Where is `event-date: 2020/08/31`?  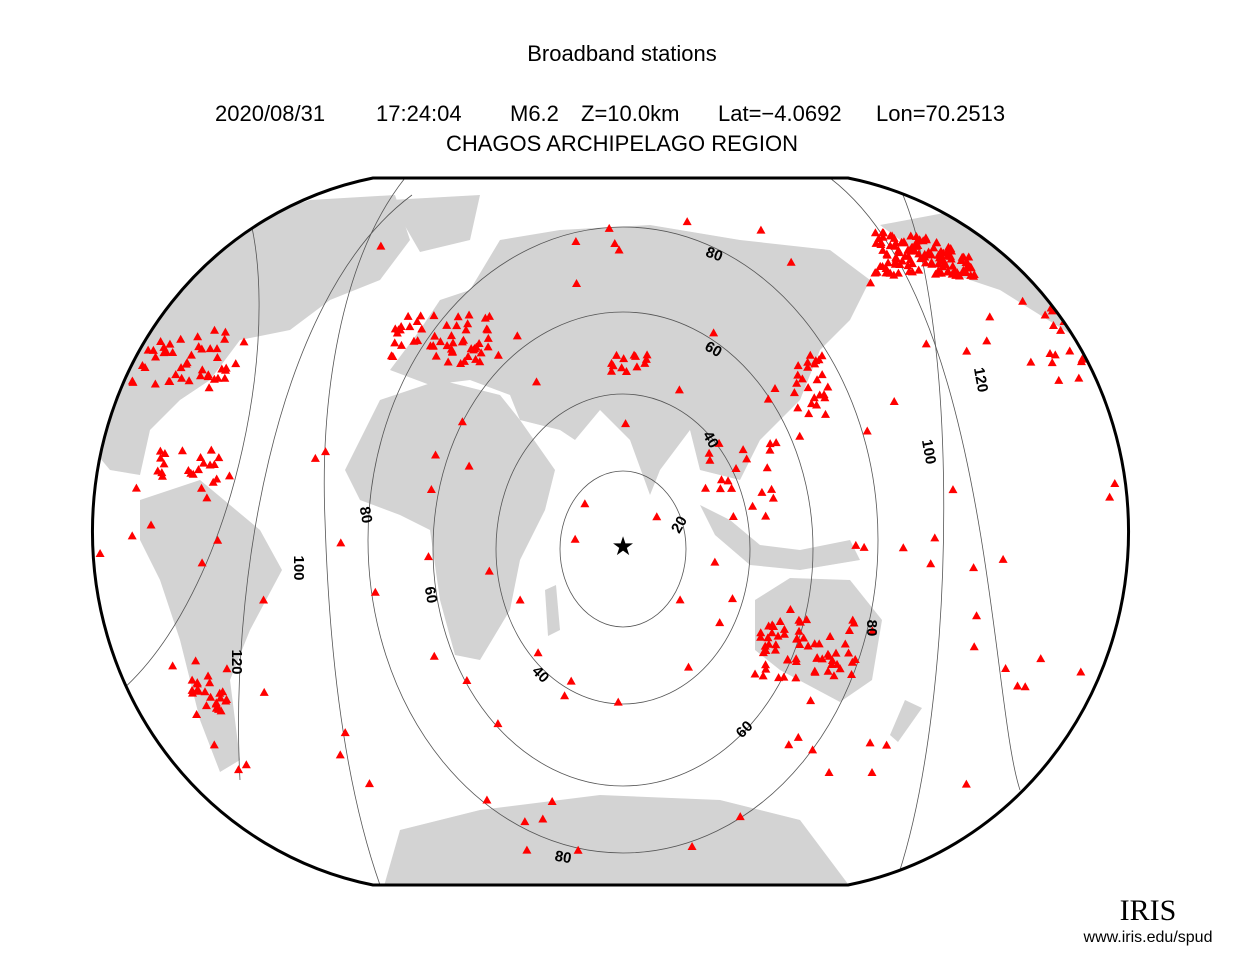 event-date: 2020/08/31 is located at coordinates (270, 113).